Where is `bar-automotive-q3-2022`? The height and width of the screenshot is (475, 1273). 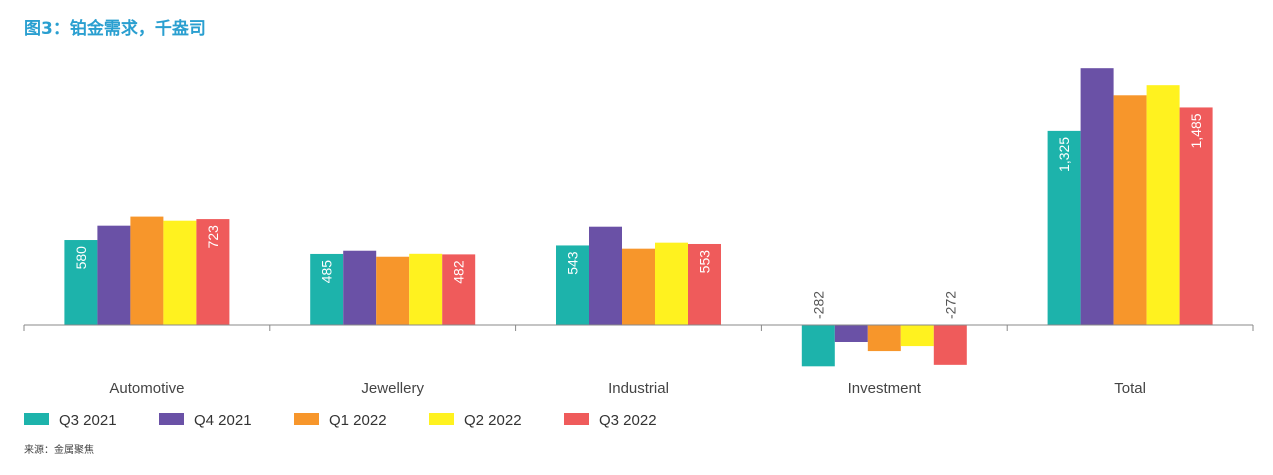 bar-automotive-q3-2022 is located at coordinates (213, 272).